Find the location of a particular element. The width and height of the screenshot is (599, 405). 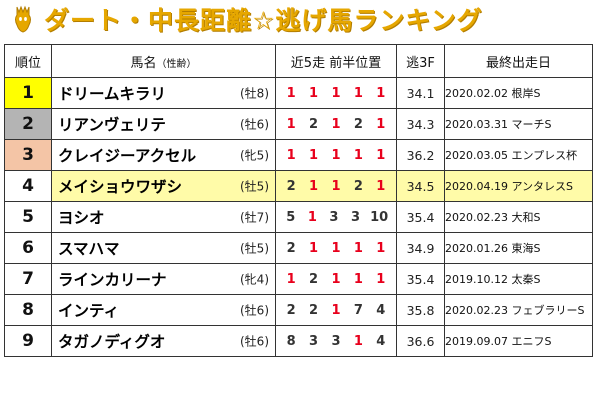

horse-name: メイショウワザシ is located at coordinates (120, 187).